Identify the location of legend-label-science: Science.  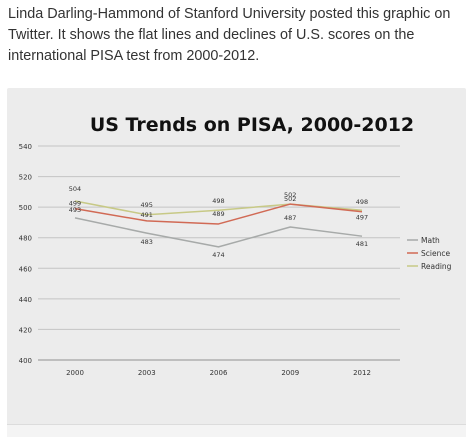
(435, 253).